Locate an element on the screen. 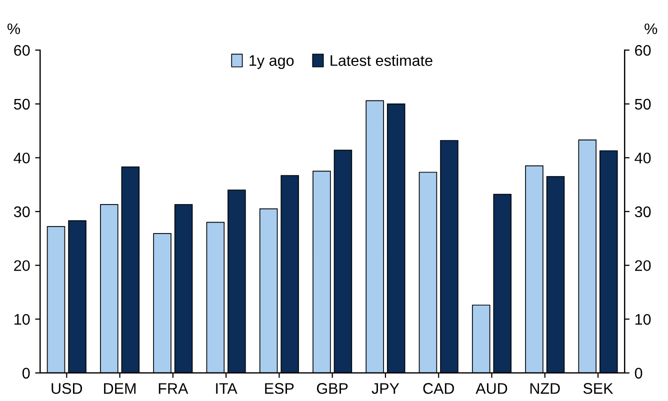 The image size is (668, 401). y2-tick-label: 0 is located at coordinates (638, 373).